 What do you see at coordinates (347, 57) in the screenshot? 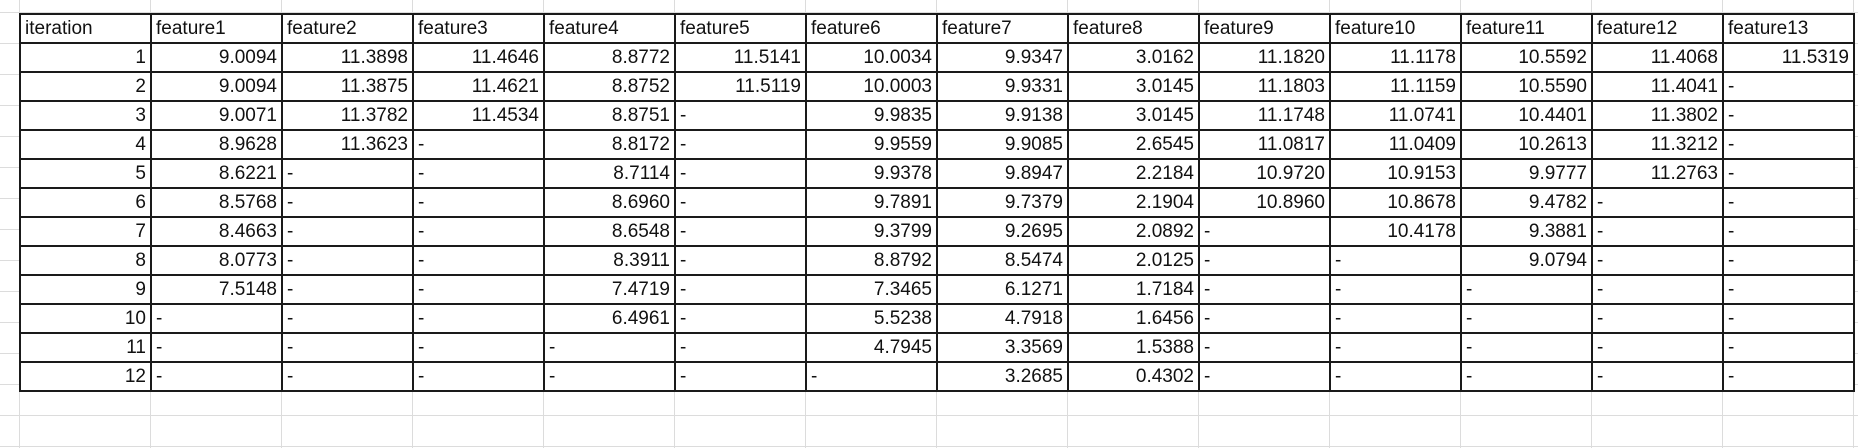
I see `table-cell: 11.3898` at bounding box center [347, 57].